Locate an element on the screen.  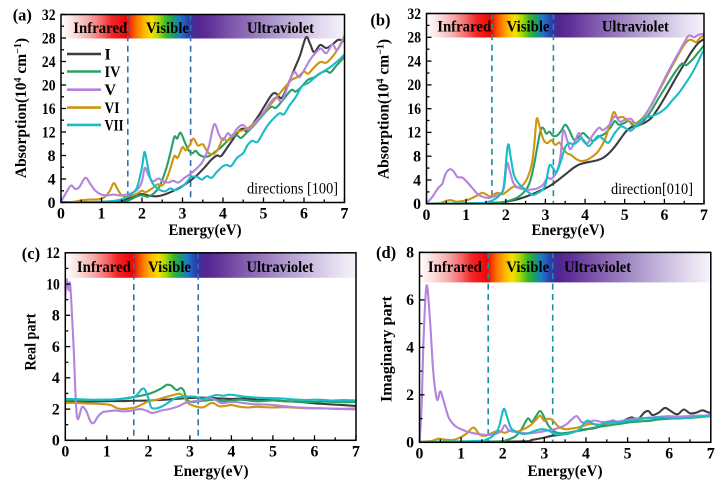
svg-text: (a) is located at coordinates (22, 14).